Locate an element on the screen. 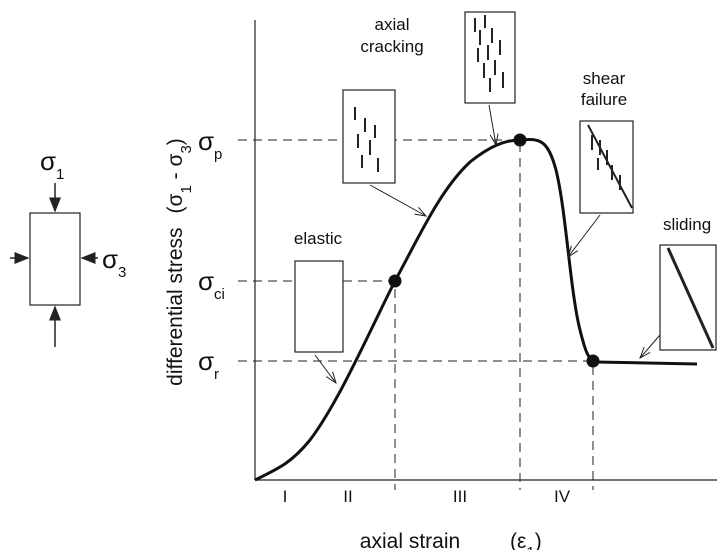  region-label: III is located at coordinates (460, 496).